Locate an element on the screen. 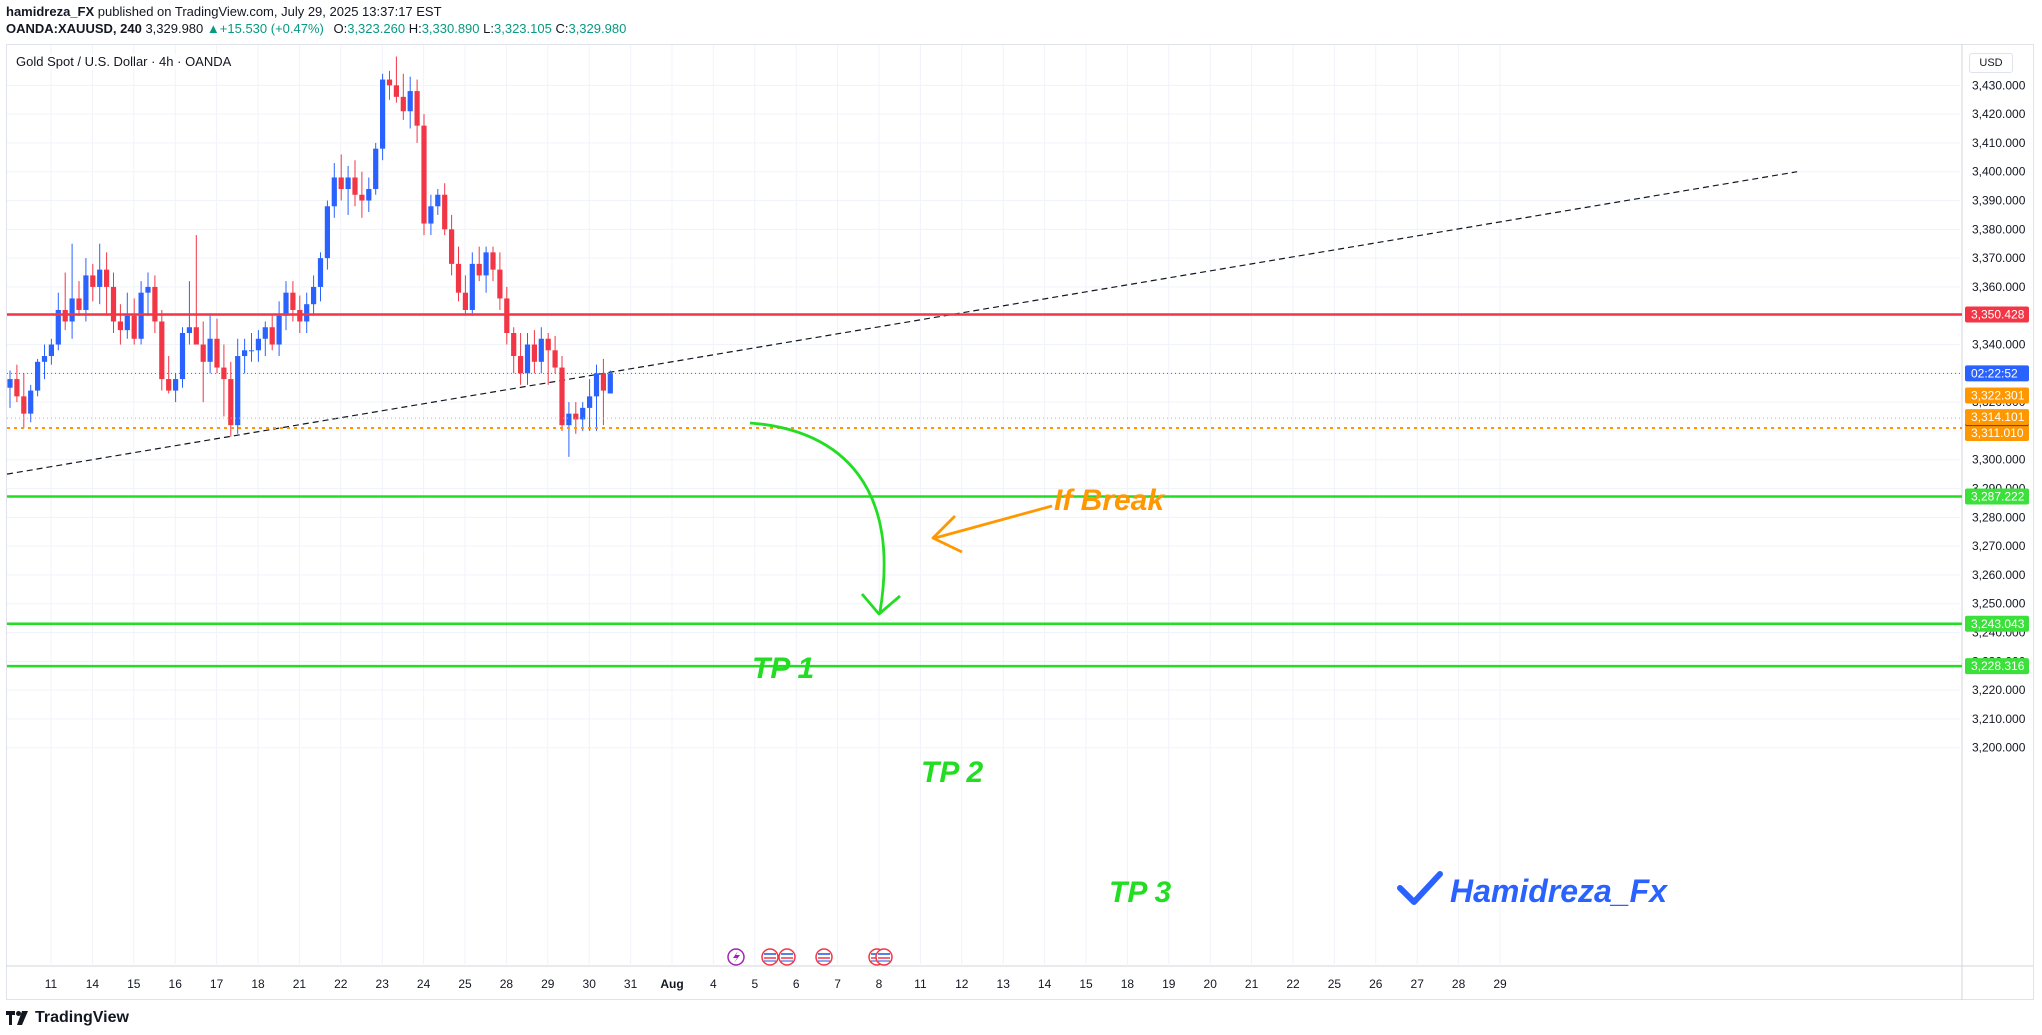 This screenshot has height=1035, width=2042. price-tick-label: 3,270.000 is located at coordinates (1999, 546).